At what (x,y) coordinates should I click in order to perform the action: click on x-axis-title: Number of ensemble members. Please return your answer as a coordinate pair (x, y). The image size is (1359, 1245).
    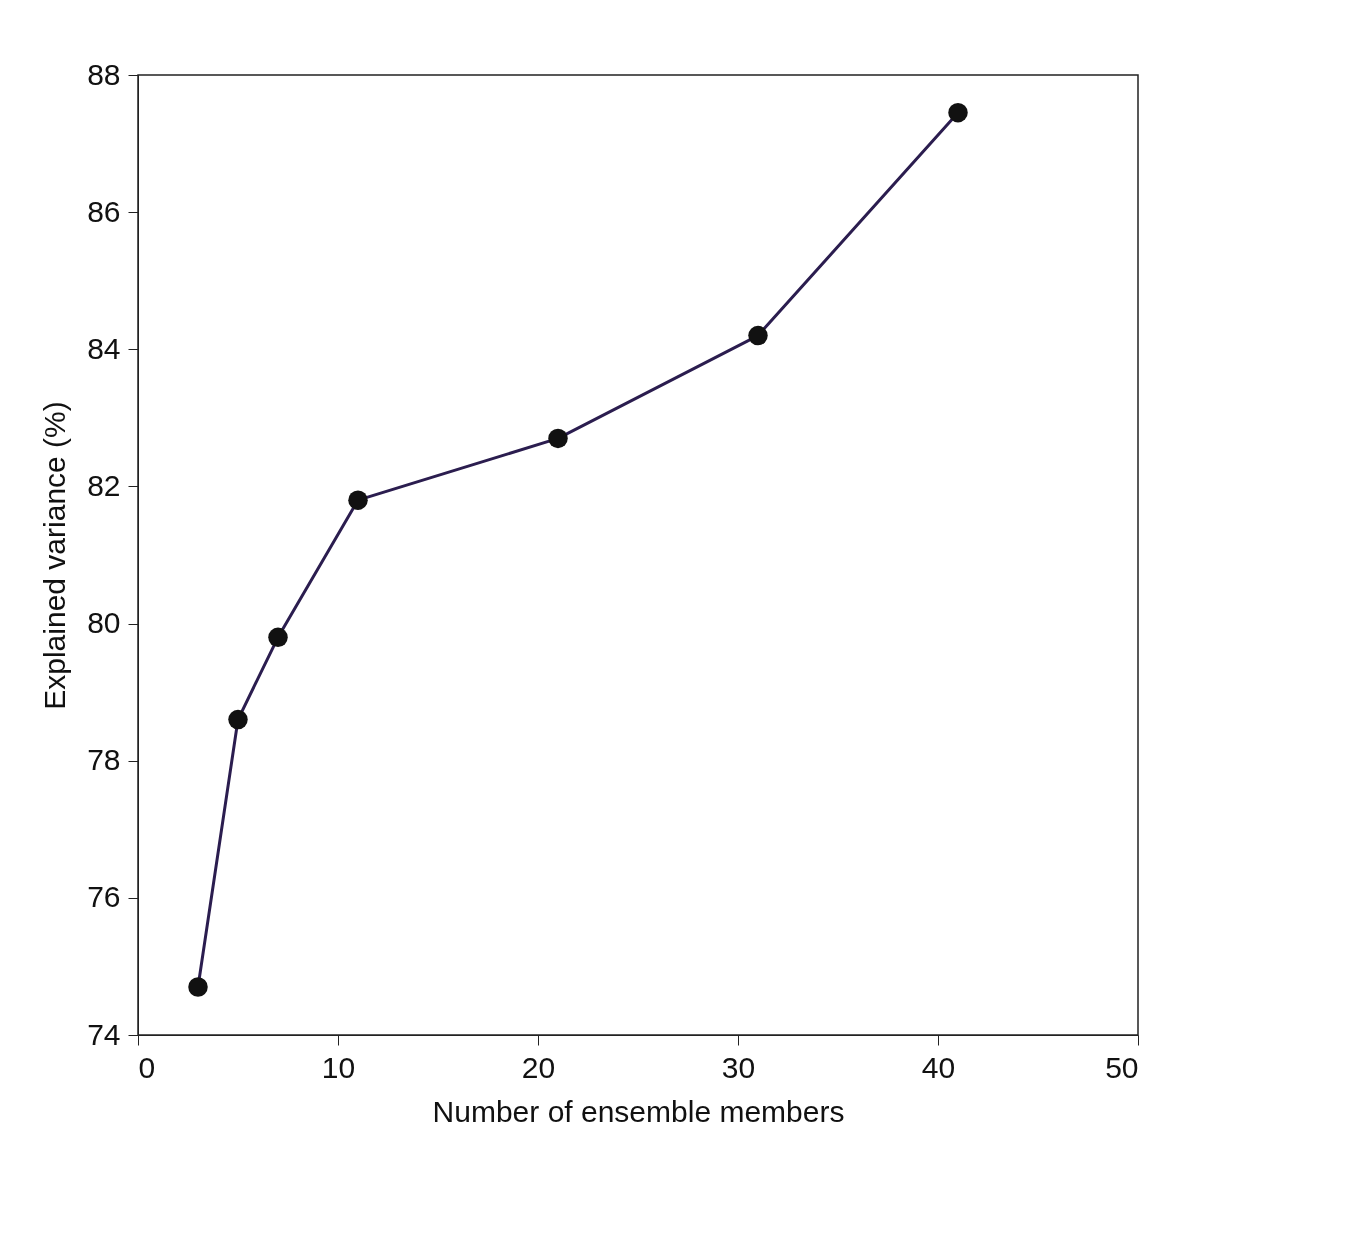
    Looking at the image, I should click on (638, 1111).